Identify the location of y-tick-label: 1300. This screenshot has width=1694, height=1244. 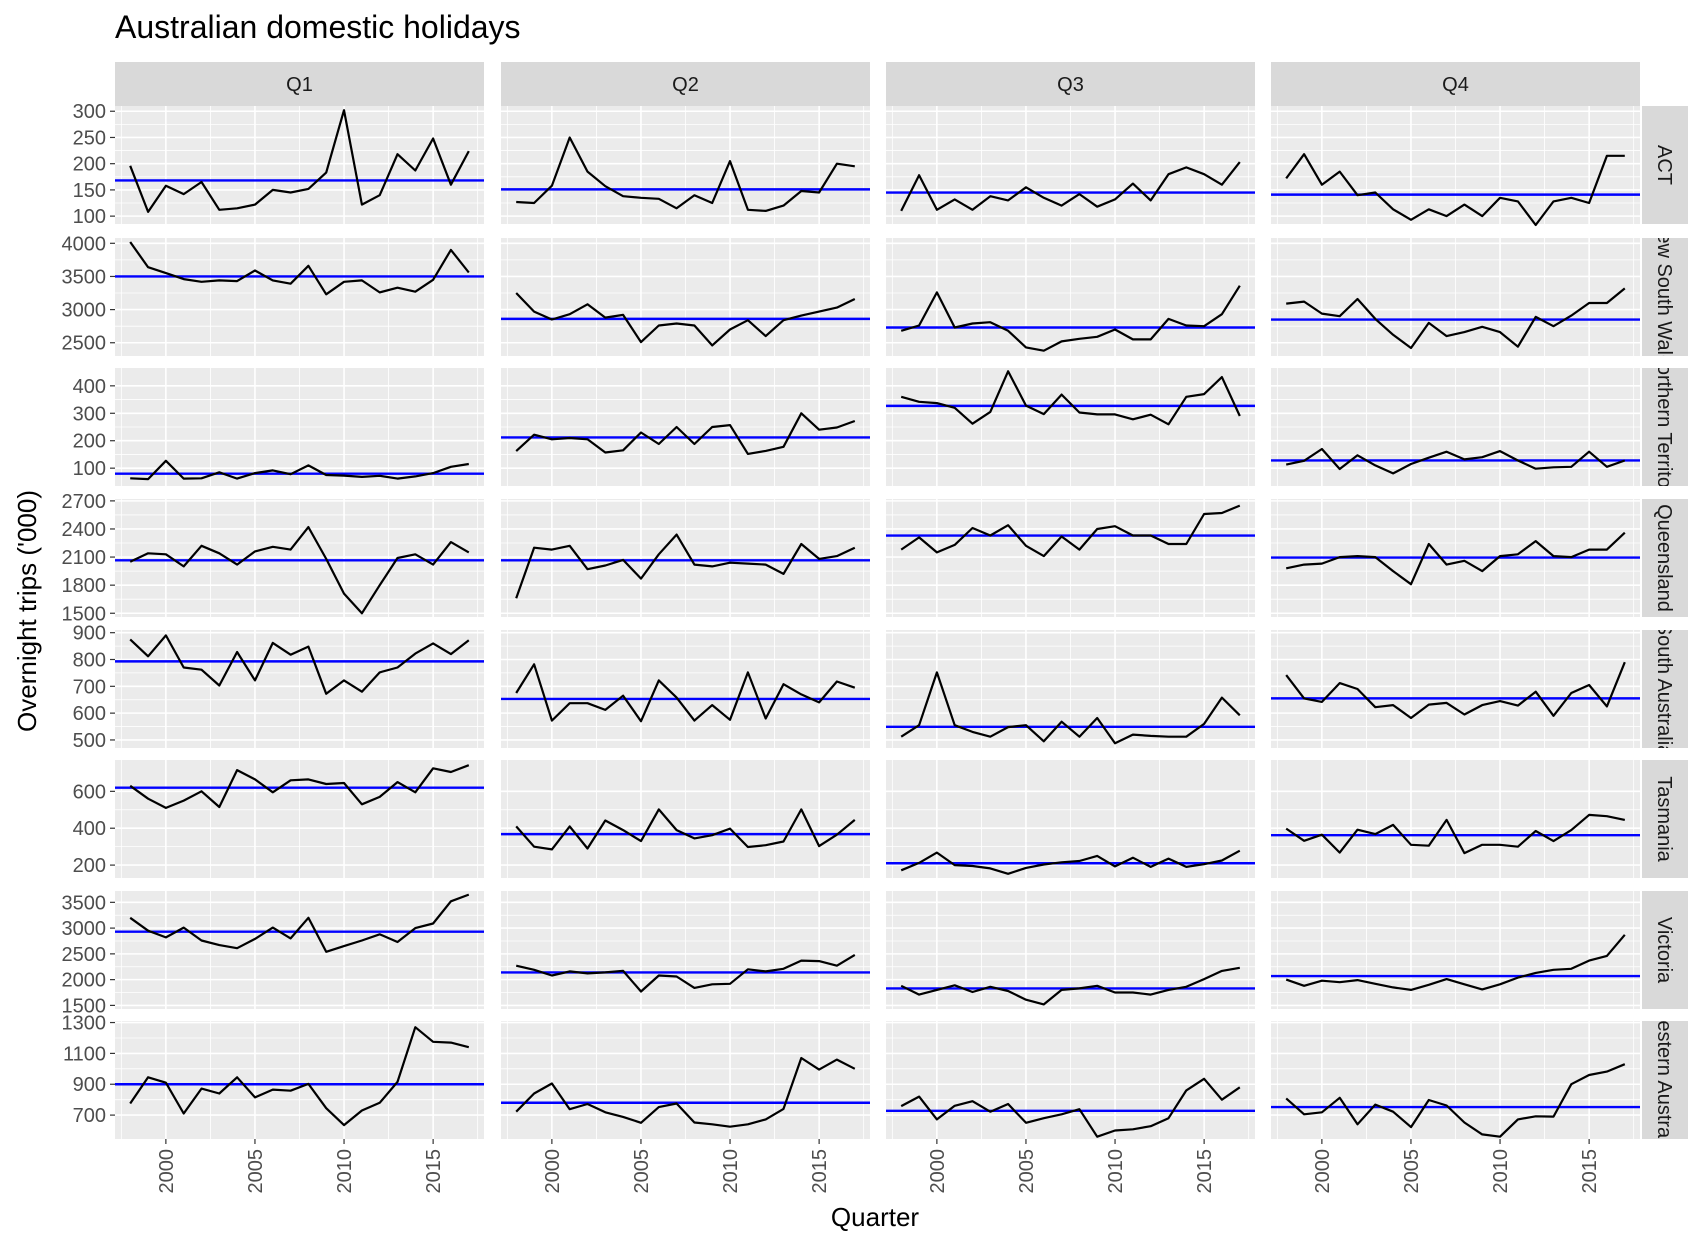
(84, 1024).